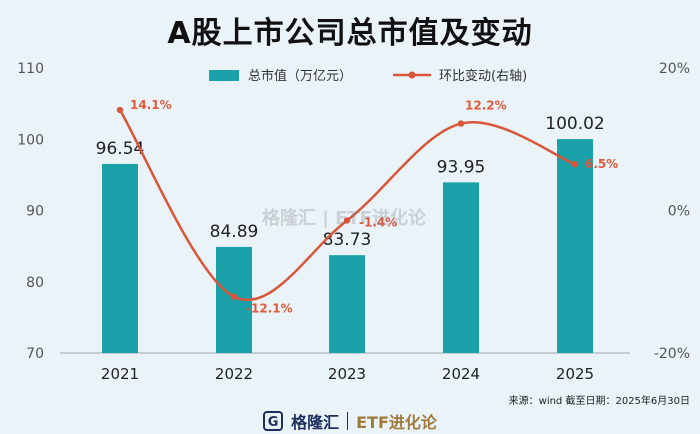 The width and height of the screenshot is (700, 434). Describe the element at coordinates (347, 374) in the screenshot. I see `x-tick-label: 2023` at that location.